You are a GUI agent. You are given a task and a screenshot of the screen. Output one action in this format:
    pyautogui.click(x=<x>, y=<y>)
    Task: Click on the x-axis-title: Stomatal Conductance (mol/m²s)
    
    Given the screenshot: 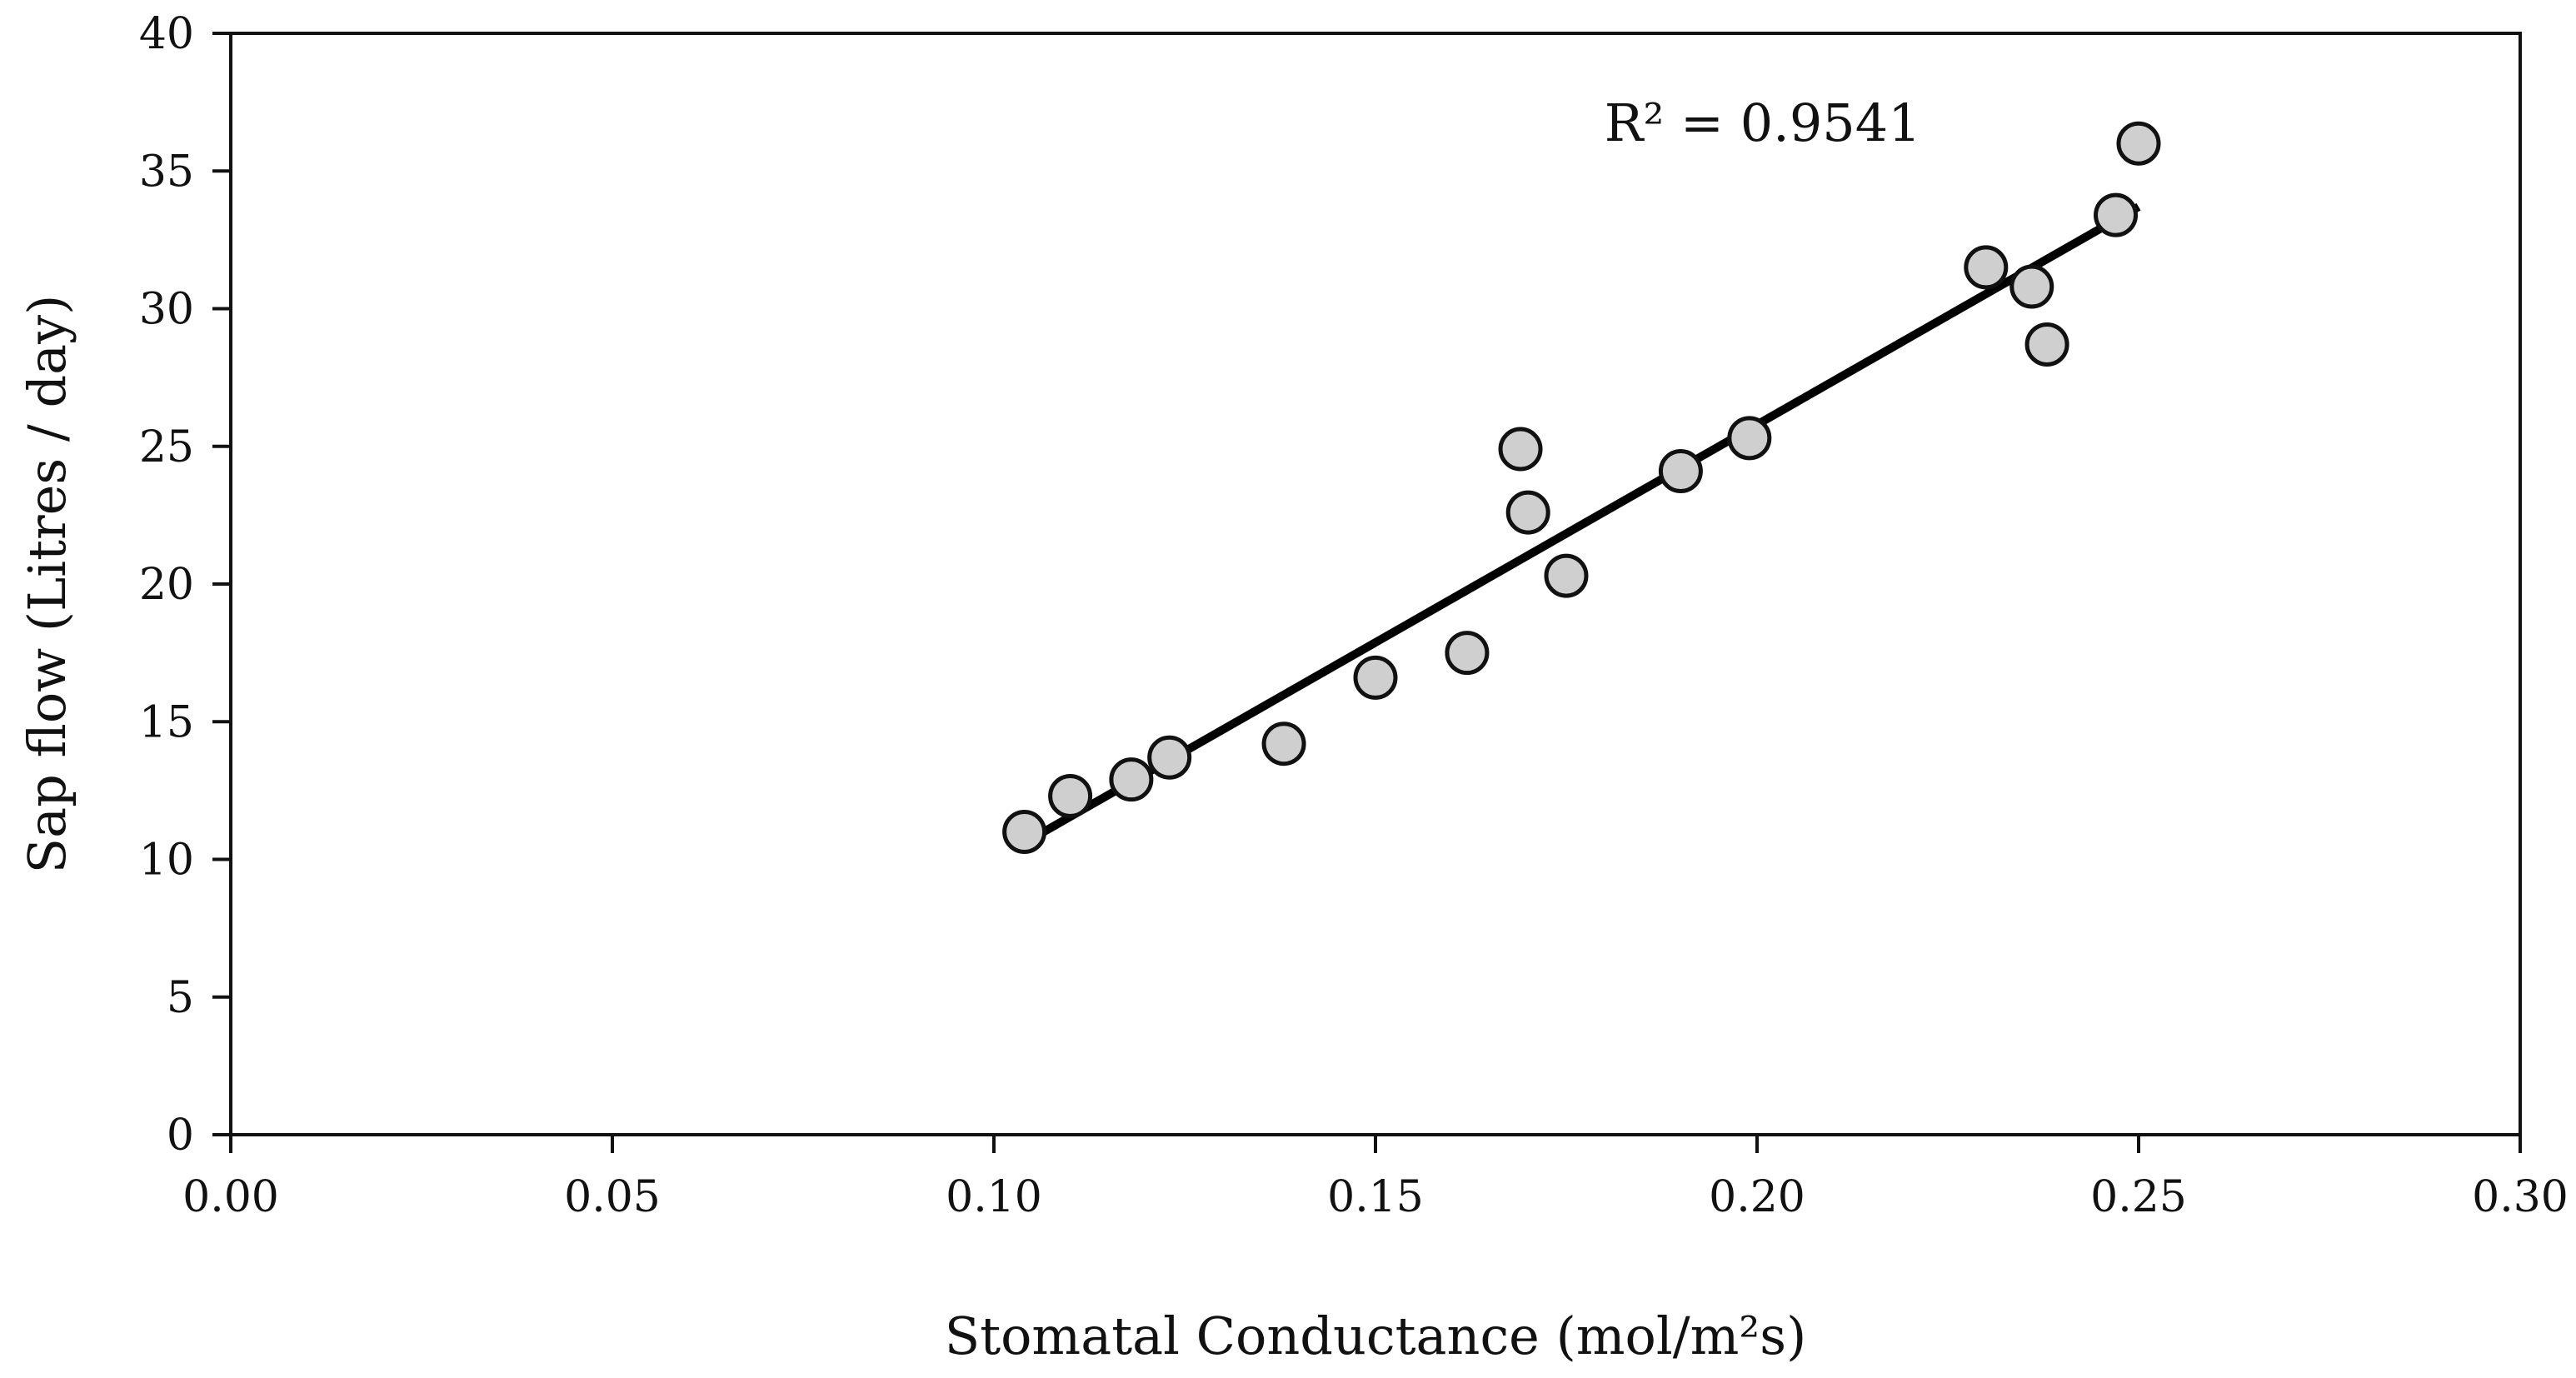 What is the action you would take?
    pyautogui.click(x=1376, y=1336)
    